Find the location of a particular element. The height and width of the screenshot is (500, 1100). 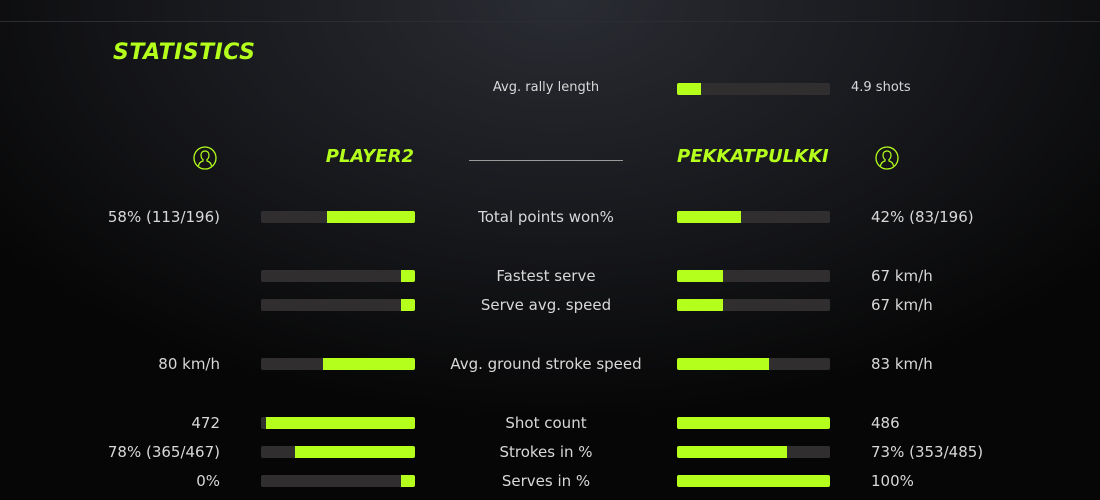

stat-row: 472 Shot count 486 is located at coordinates (550, 424).